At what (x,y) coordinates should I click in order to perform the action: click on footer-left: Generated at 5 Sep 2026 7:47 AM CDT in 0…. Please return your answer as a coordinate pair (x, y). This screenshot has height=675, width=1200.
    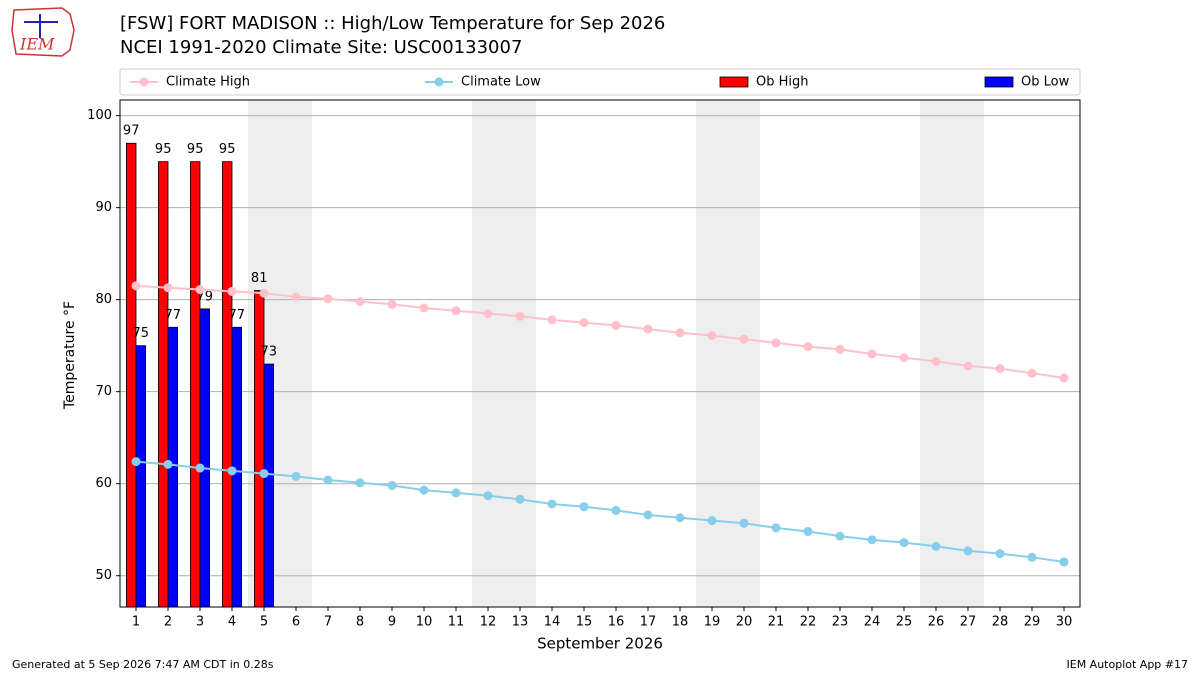
    Looking at the image, I should click on (143, 664).